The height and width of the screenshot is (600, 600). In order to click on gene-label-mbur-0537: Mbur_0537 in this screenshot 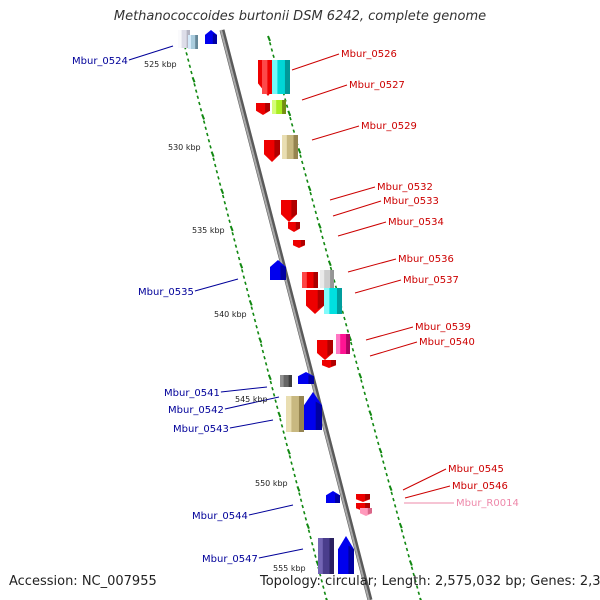, I will do `click(431, 280)`.